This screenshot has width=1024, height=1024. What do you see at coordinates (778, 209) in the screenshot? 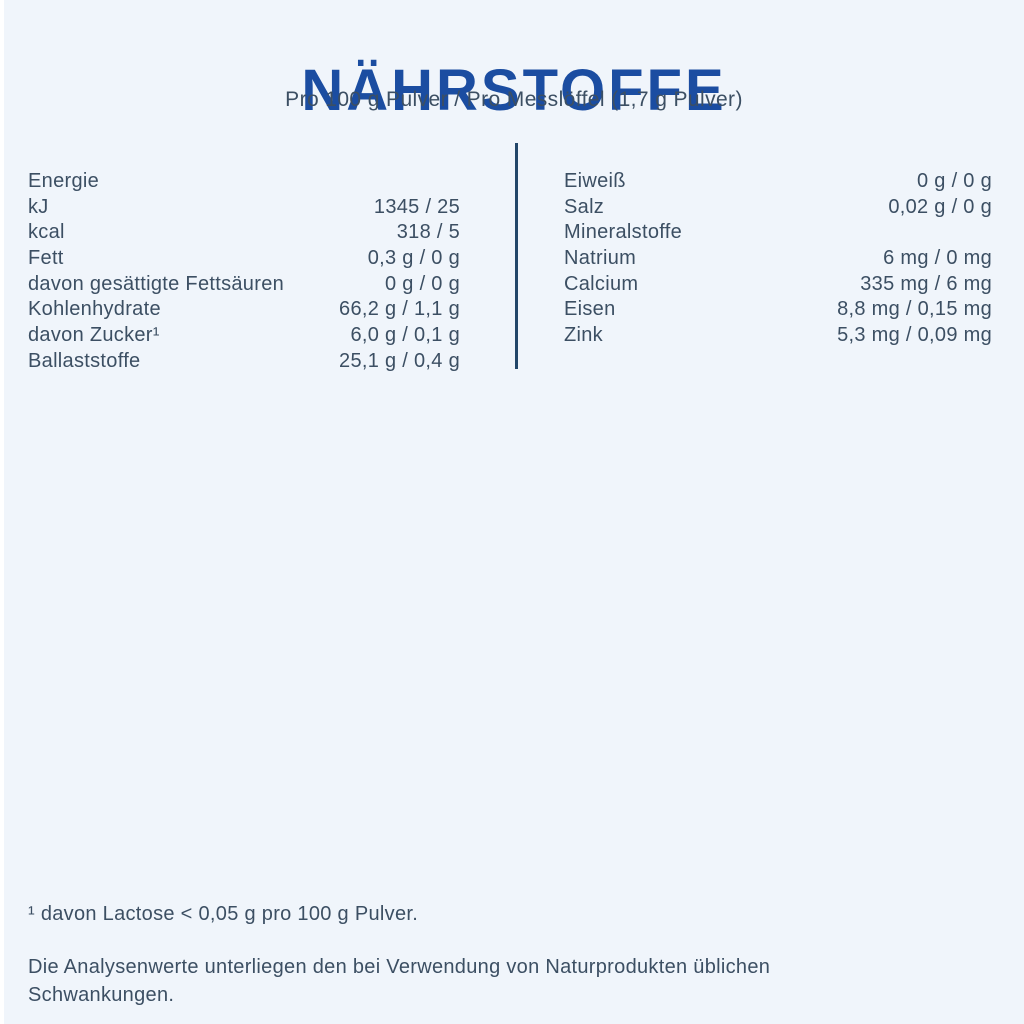
I see `table-row: Salz 0,02 g / 0 g` at bounding box center [778, 209].